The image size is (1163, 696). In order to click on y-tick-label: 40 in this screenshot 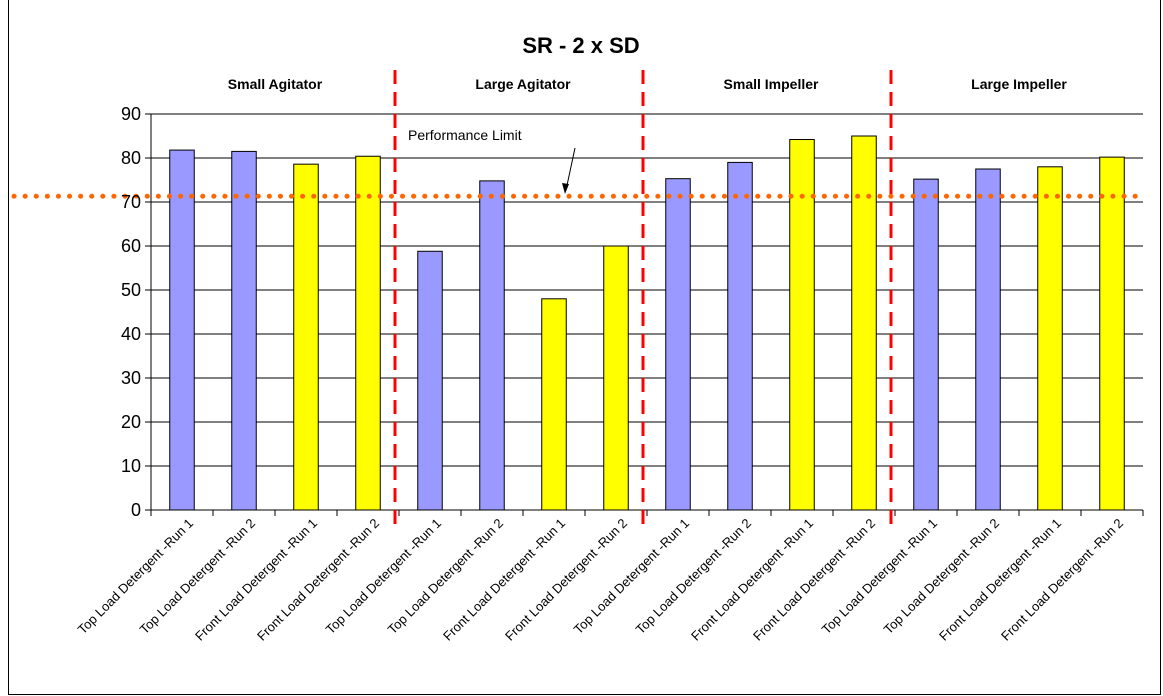, I will do `click(131, 334)`.